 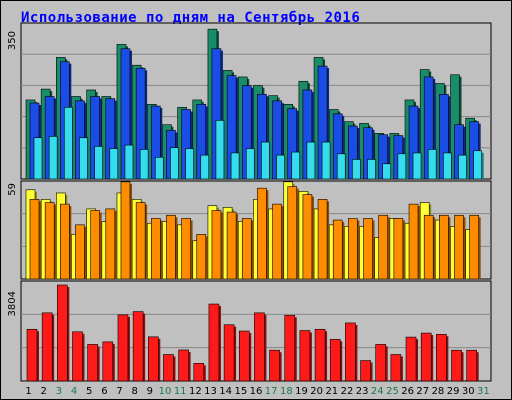 What do you see at coordinates (271, 391) in the screenshot?
I see `day-label: 17` at bounding box center [271, 391].